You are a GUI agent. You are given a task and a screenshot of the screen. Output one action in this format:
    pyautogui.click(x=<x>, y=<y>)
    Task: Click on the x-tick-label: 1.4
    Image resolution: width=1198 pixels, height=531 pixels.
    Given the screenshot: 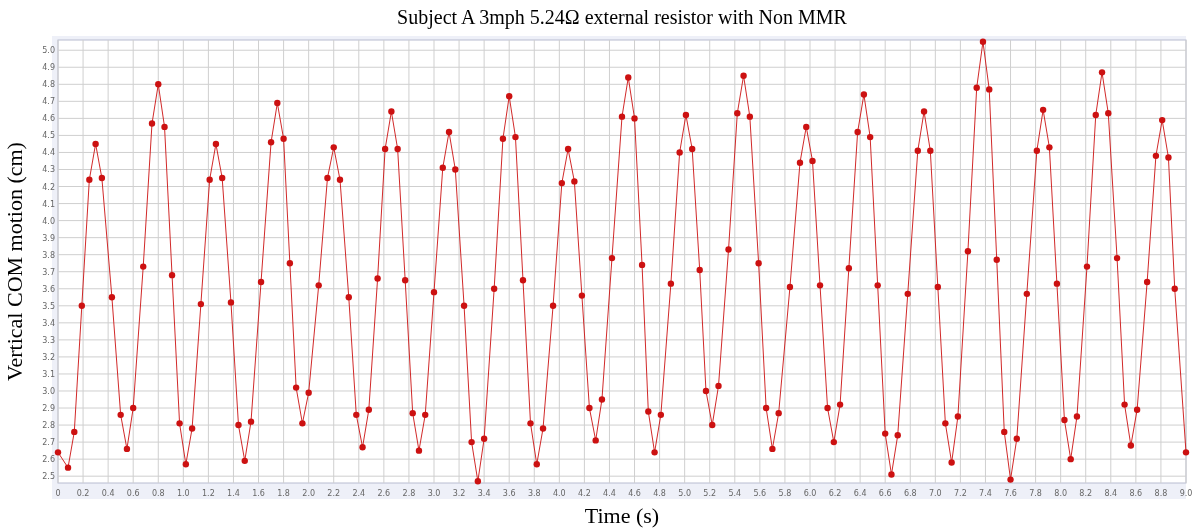 What is the action you would take?
    pyautogui.click(x=233, y=493)
    